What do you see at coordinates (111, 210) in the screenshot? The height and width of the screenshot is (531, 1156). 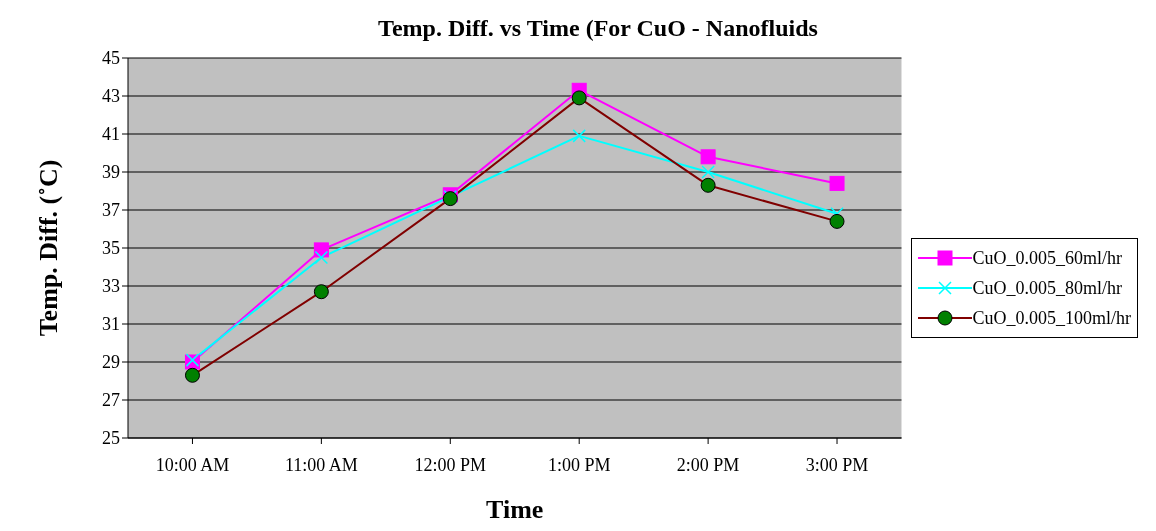 I see `y-tick-label: 37` at bounding box center [111, 210].